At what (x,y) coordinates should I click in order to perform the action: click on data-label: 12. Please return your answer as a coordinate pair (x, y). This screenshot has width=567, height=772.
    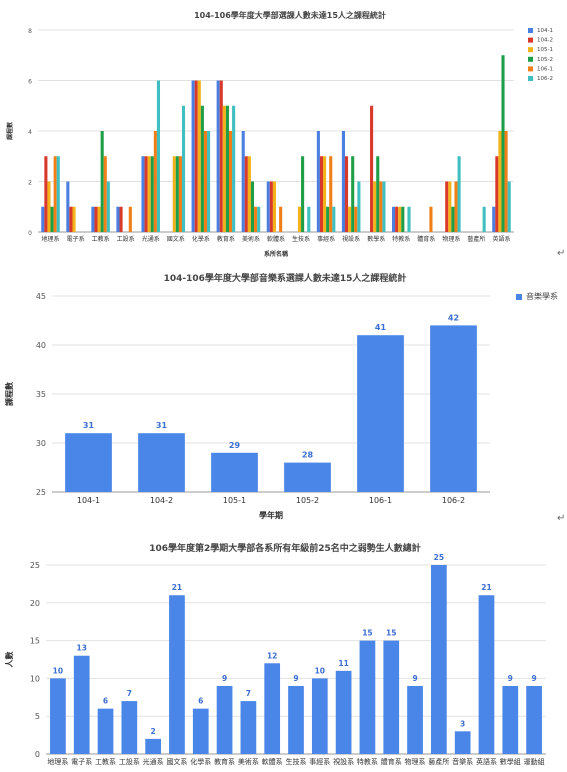
    Looking at the image, I should click on (272, 655).